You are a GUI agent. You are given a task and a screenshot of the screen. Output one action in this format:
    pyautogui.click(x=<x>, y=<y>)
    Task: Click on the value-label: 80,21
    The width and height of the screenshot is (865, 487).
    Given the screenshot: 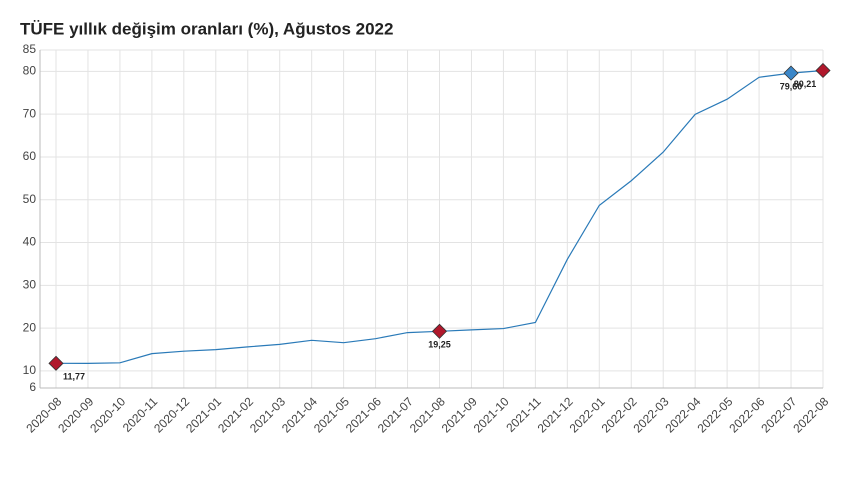 What is the action you would take?
    pyautogui.click(x=805, y=84)
    